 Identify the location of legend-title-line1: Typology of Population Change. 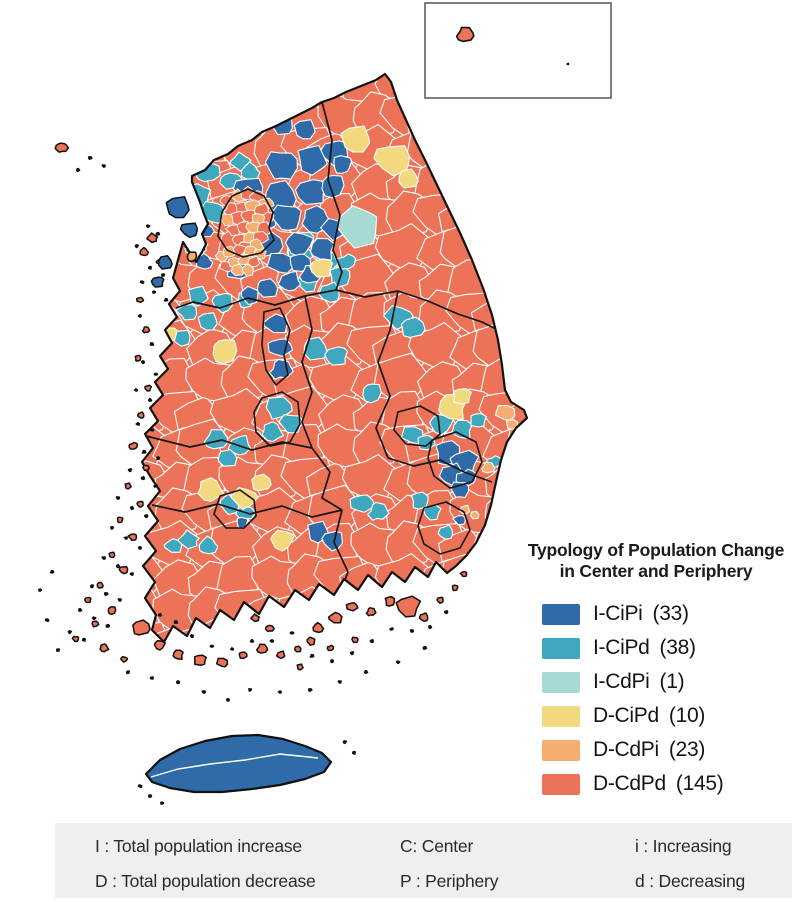
(656, 550).